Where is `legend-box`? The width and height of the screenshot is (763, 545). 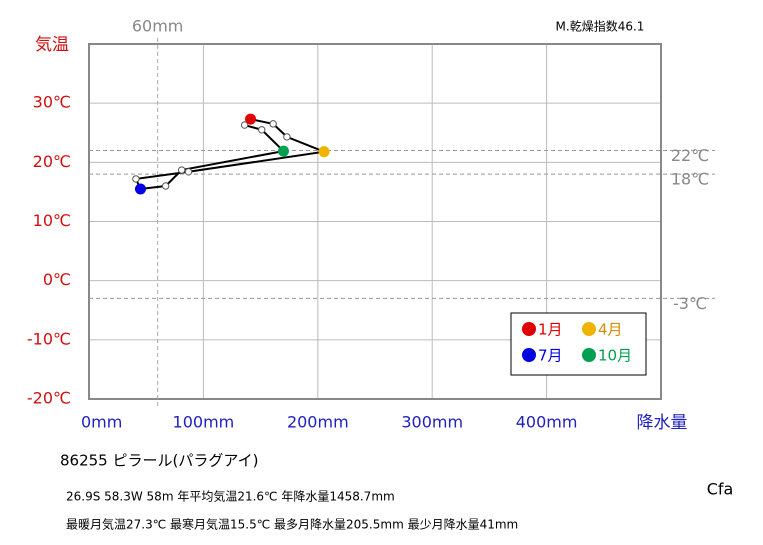
legend-box is located at coordinates (578, 344).